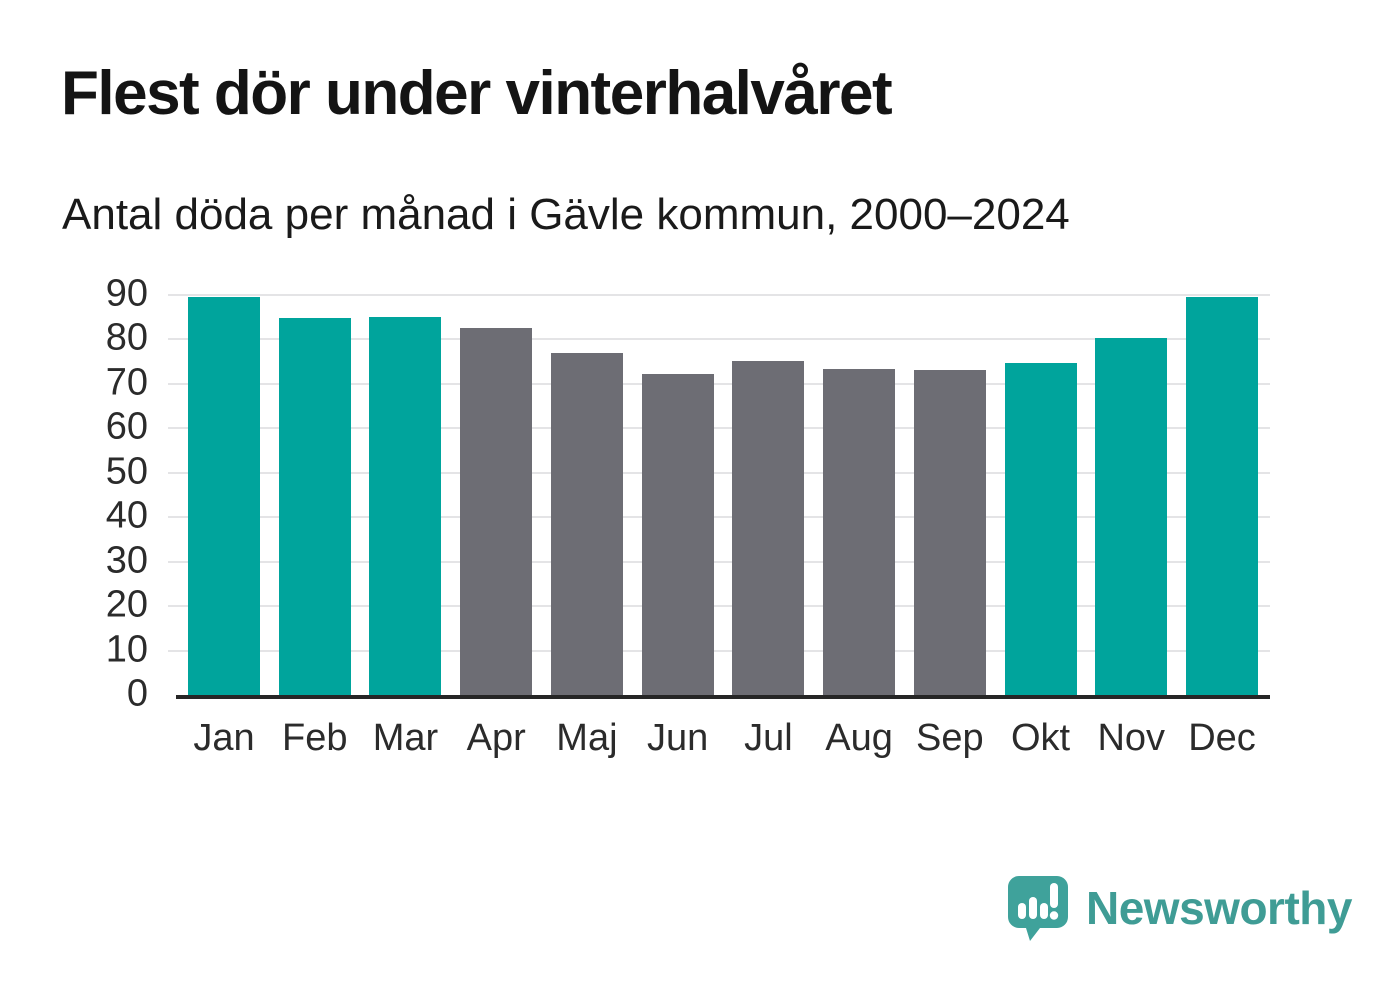 This screenshot has height=999, width=1382. What do you see at coordinates (1222, 496) in the screenshot?
I see `bar-dec` at bounding box center [1222, 496].